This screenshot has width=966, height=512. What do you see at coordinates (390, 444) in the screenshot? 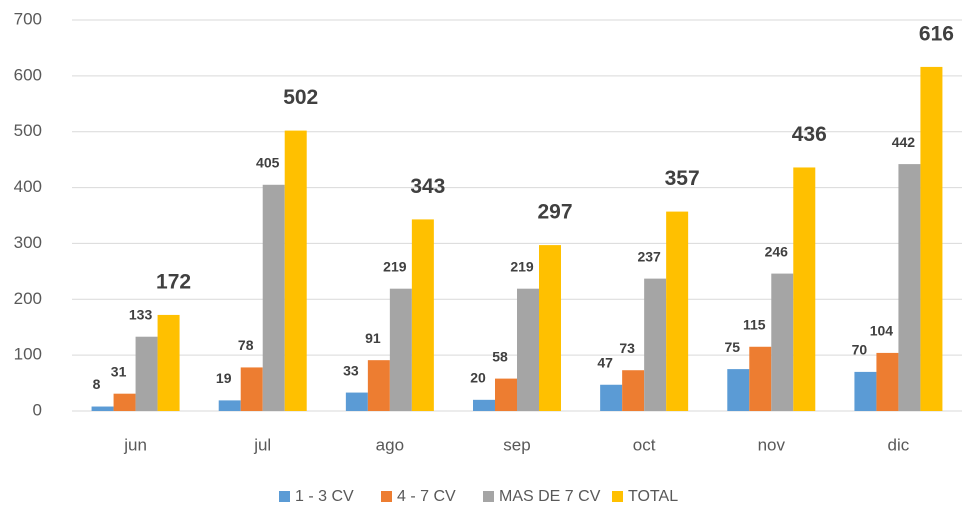
I see `x-tick-label: ago` at bounding box center [390, 444].